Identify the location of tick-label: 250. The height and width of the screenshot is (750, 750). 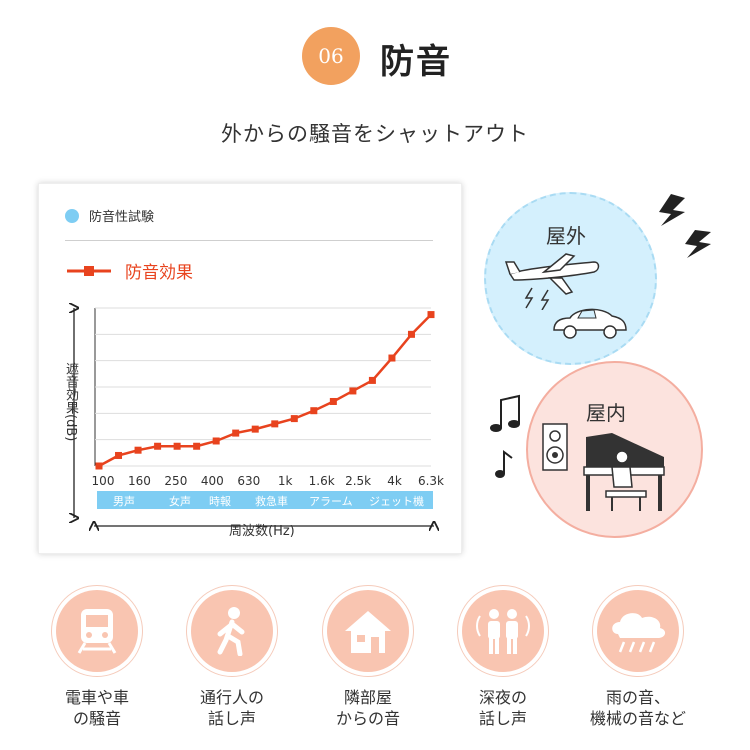
(175, 481).